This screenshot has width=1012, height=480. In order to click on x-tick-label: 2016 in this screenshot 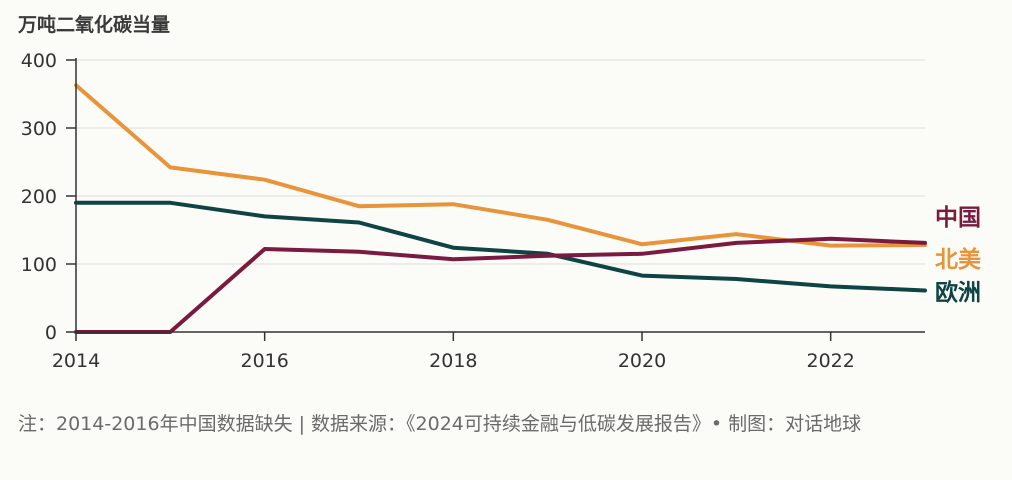, I will do `click(264, 361)`.